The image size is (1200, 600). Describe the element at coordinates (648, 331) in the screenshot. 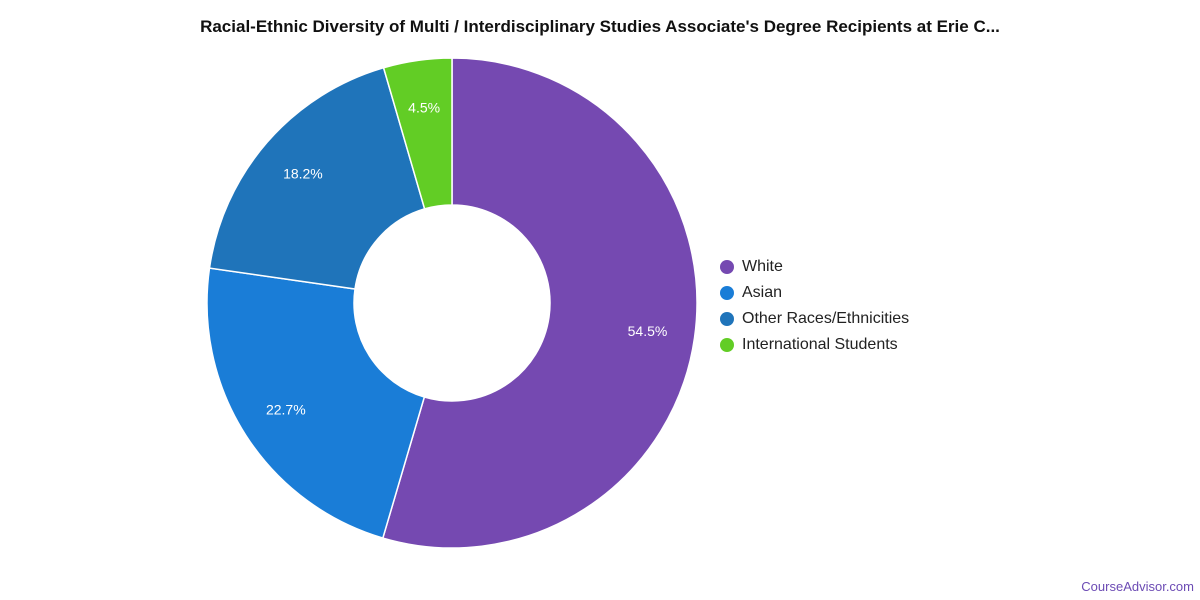

I see `data-label-white: 54.5%` at that location.